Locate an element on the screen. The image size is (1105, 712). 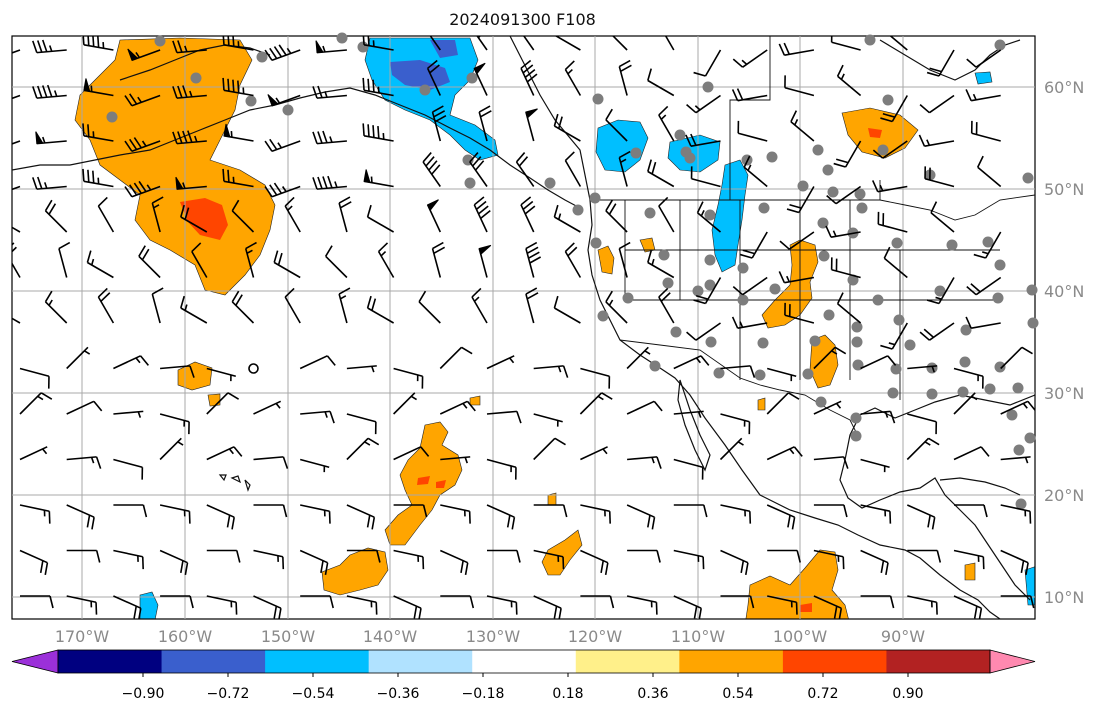
latitude-label: 20°N is located at coordinates (1064, 495).